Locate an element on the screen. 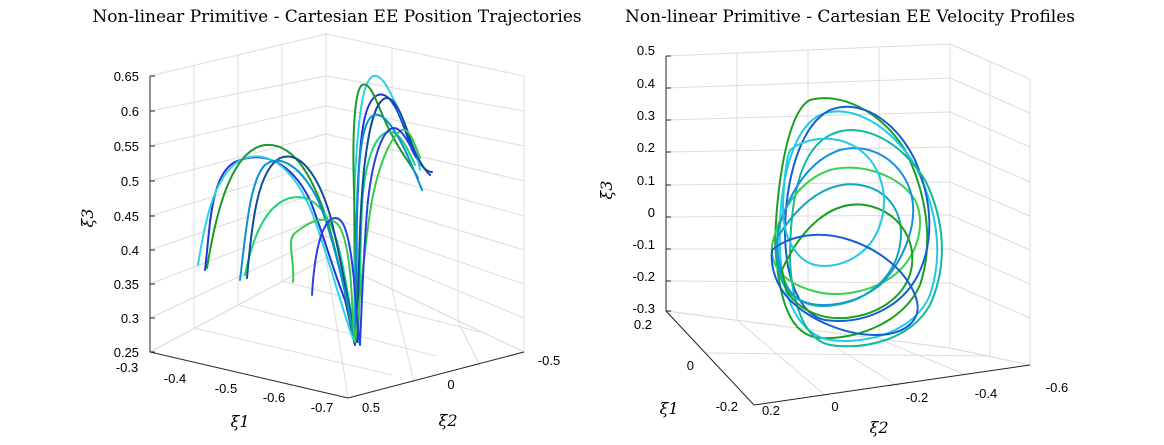  position-z-ticklabels: 0.65 0.6 0.55 0.5 0.45 0.4 0.35 0.3 0.25 is located at coordinates (126, 214).